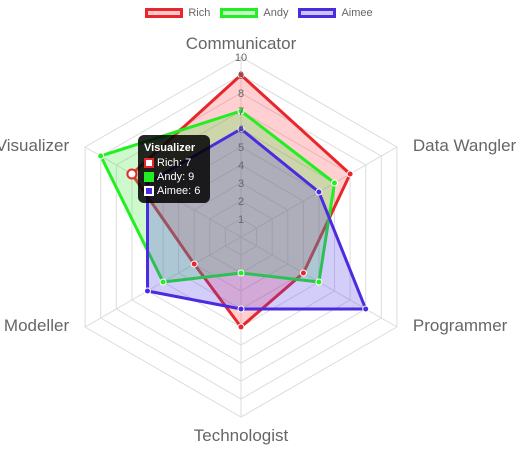 The height and width of the screenshot is (450, 518). I want to click on tooltip-row-rich: Rich: 7, so click(174, 163).